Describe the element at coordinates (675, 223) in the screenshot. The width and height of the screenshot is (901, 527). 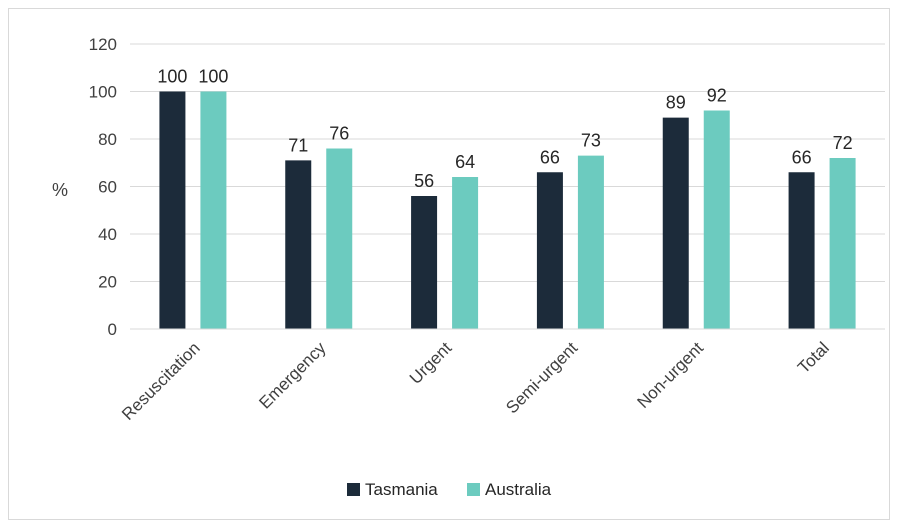
I see `bar-tasmania-non-urgent` at that location.